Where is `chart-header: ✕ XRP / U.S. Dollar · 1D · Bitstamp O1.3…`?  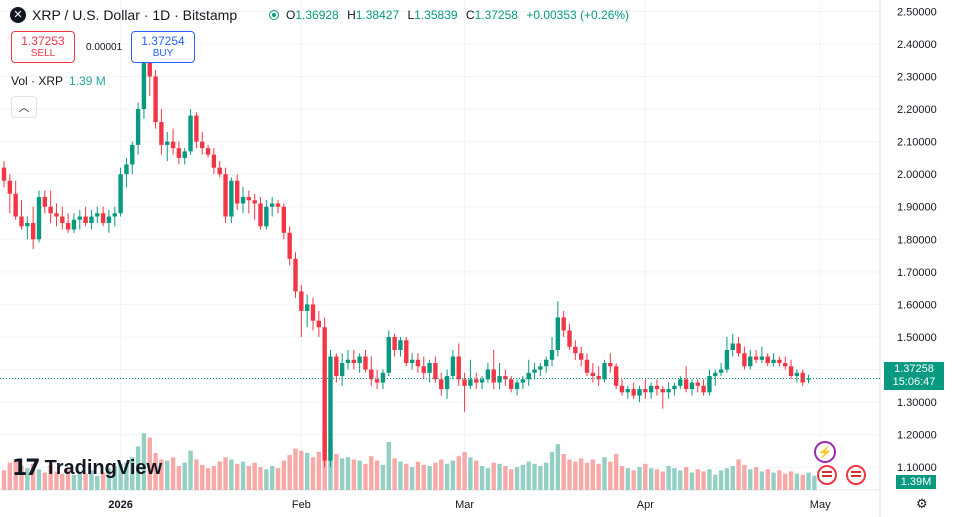
chart-header: ✕ XRP / U.S. Dollar · 1D · Bitstamp O1.3… is located at coordinates (435, 15).